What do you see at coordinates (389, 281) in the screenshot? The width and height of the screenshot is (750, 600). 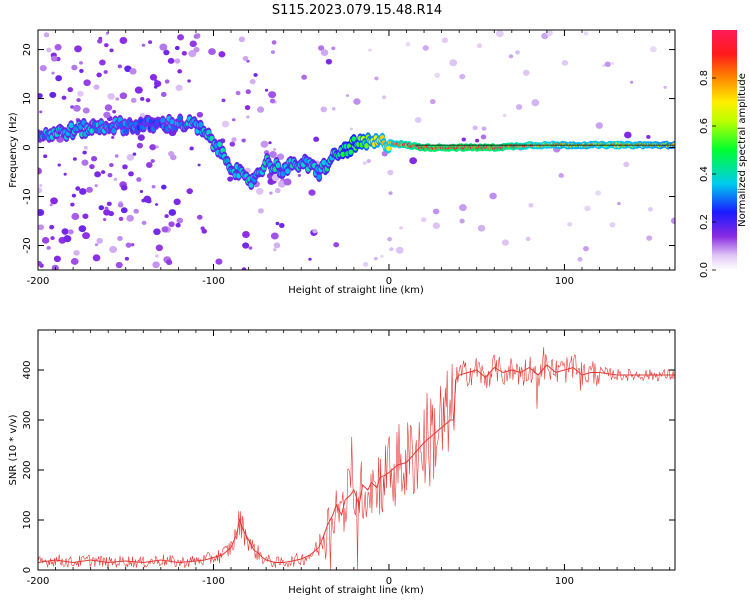 I see `x-tick-label: 0` at bounding box center [389, 281].